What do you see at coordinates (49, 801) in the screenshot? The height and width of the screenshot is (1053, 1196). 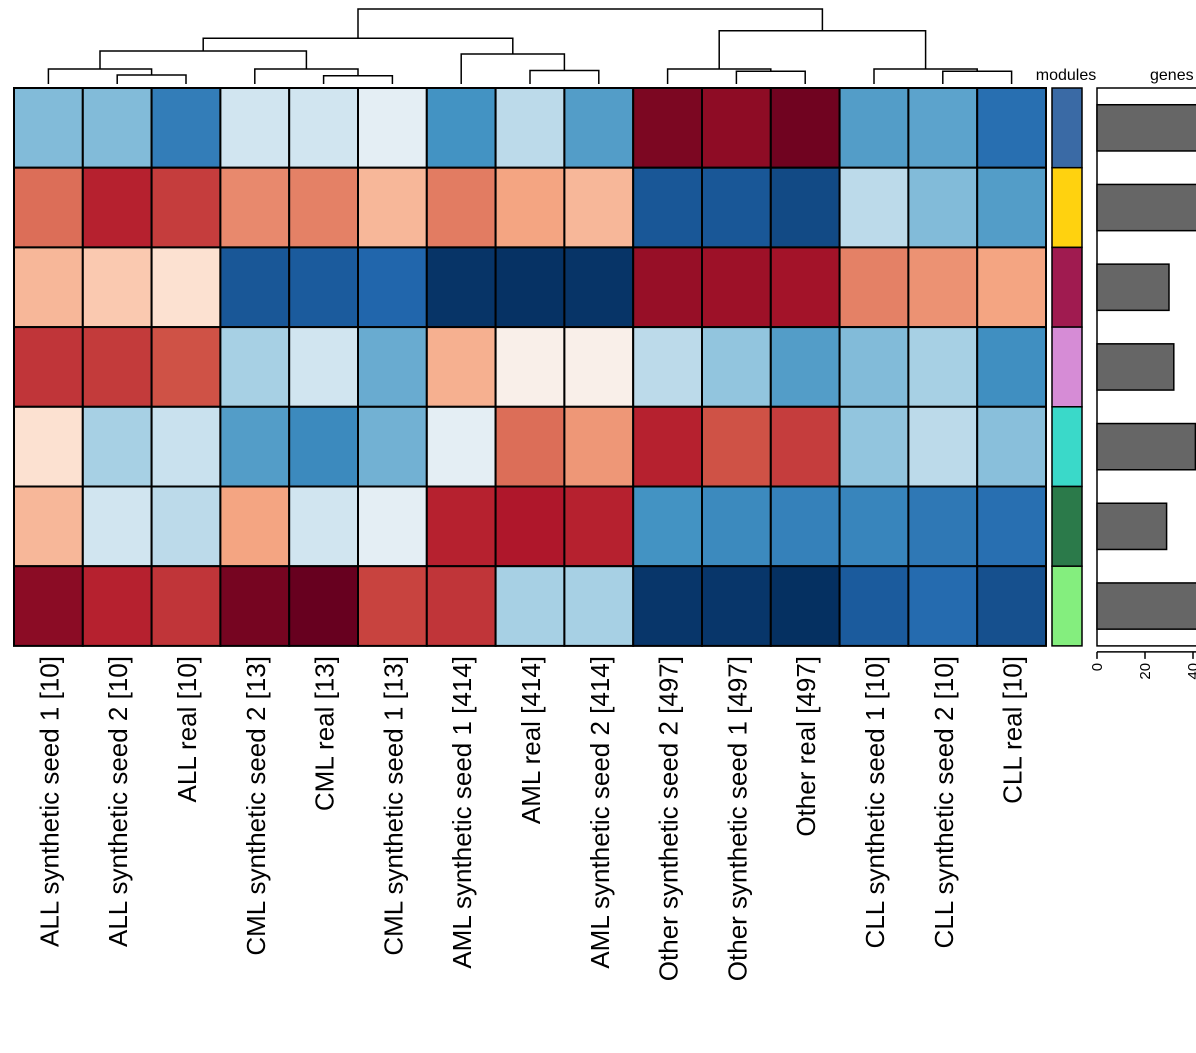 I see `column-label: ALL synthetic seed 1 [10]` at bounding box center [49, 801].